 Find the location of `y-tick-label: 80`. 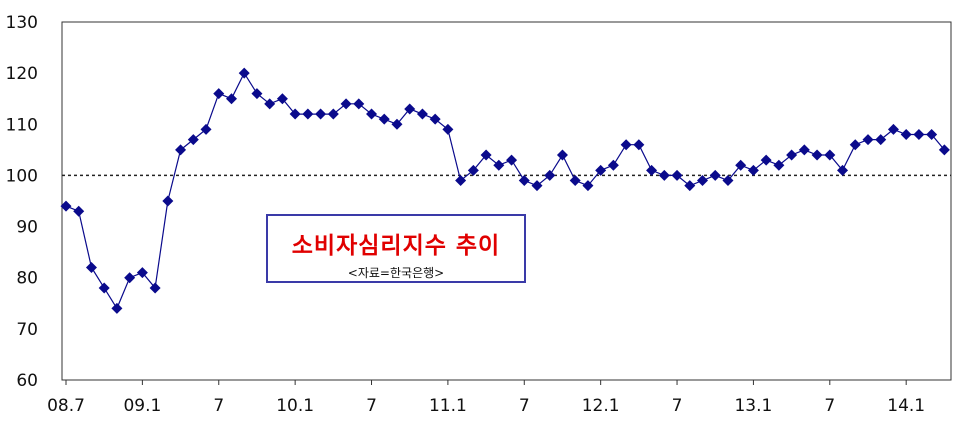

y-tick-label: 80 is located at coordinates (27, 279).